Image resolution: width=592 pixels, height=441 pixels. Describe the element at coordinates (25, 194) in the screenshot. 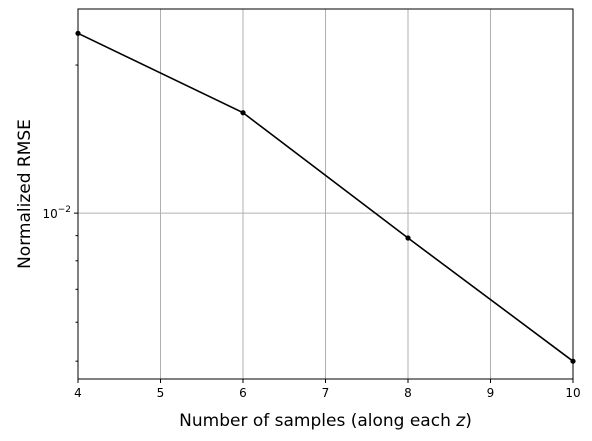

I see `y-axis-label: Normalized RMSE` at that location.